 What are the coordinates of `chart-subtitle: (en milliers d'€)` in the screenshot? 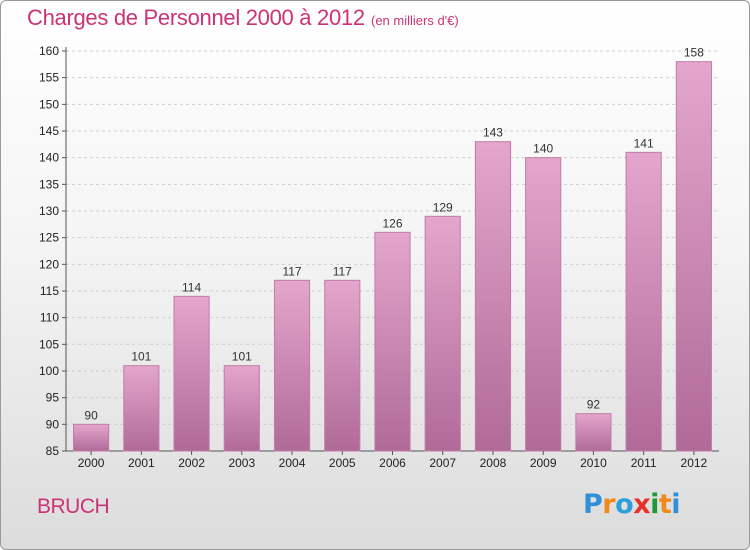 It's located at (415, 20).